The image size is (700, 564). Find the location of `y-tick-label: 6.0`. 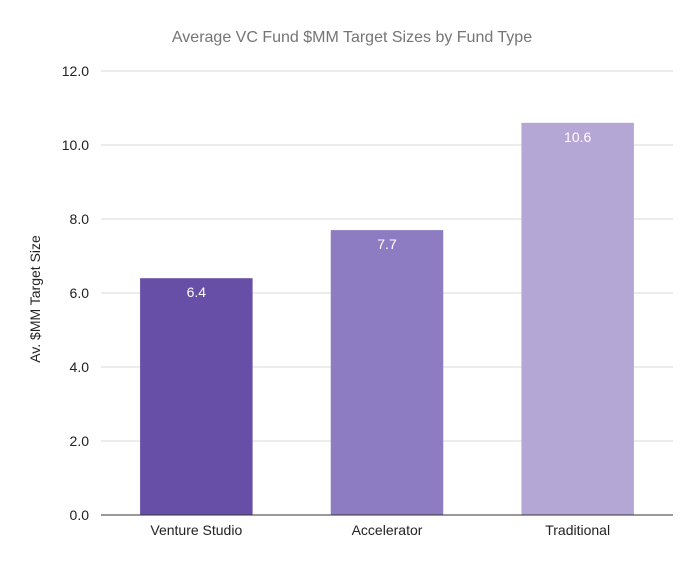

y-tick-label: 6.0 is located at coordinates (80, 293).